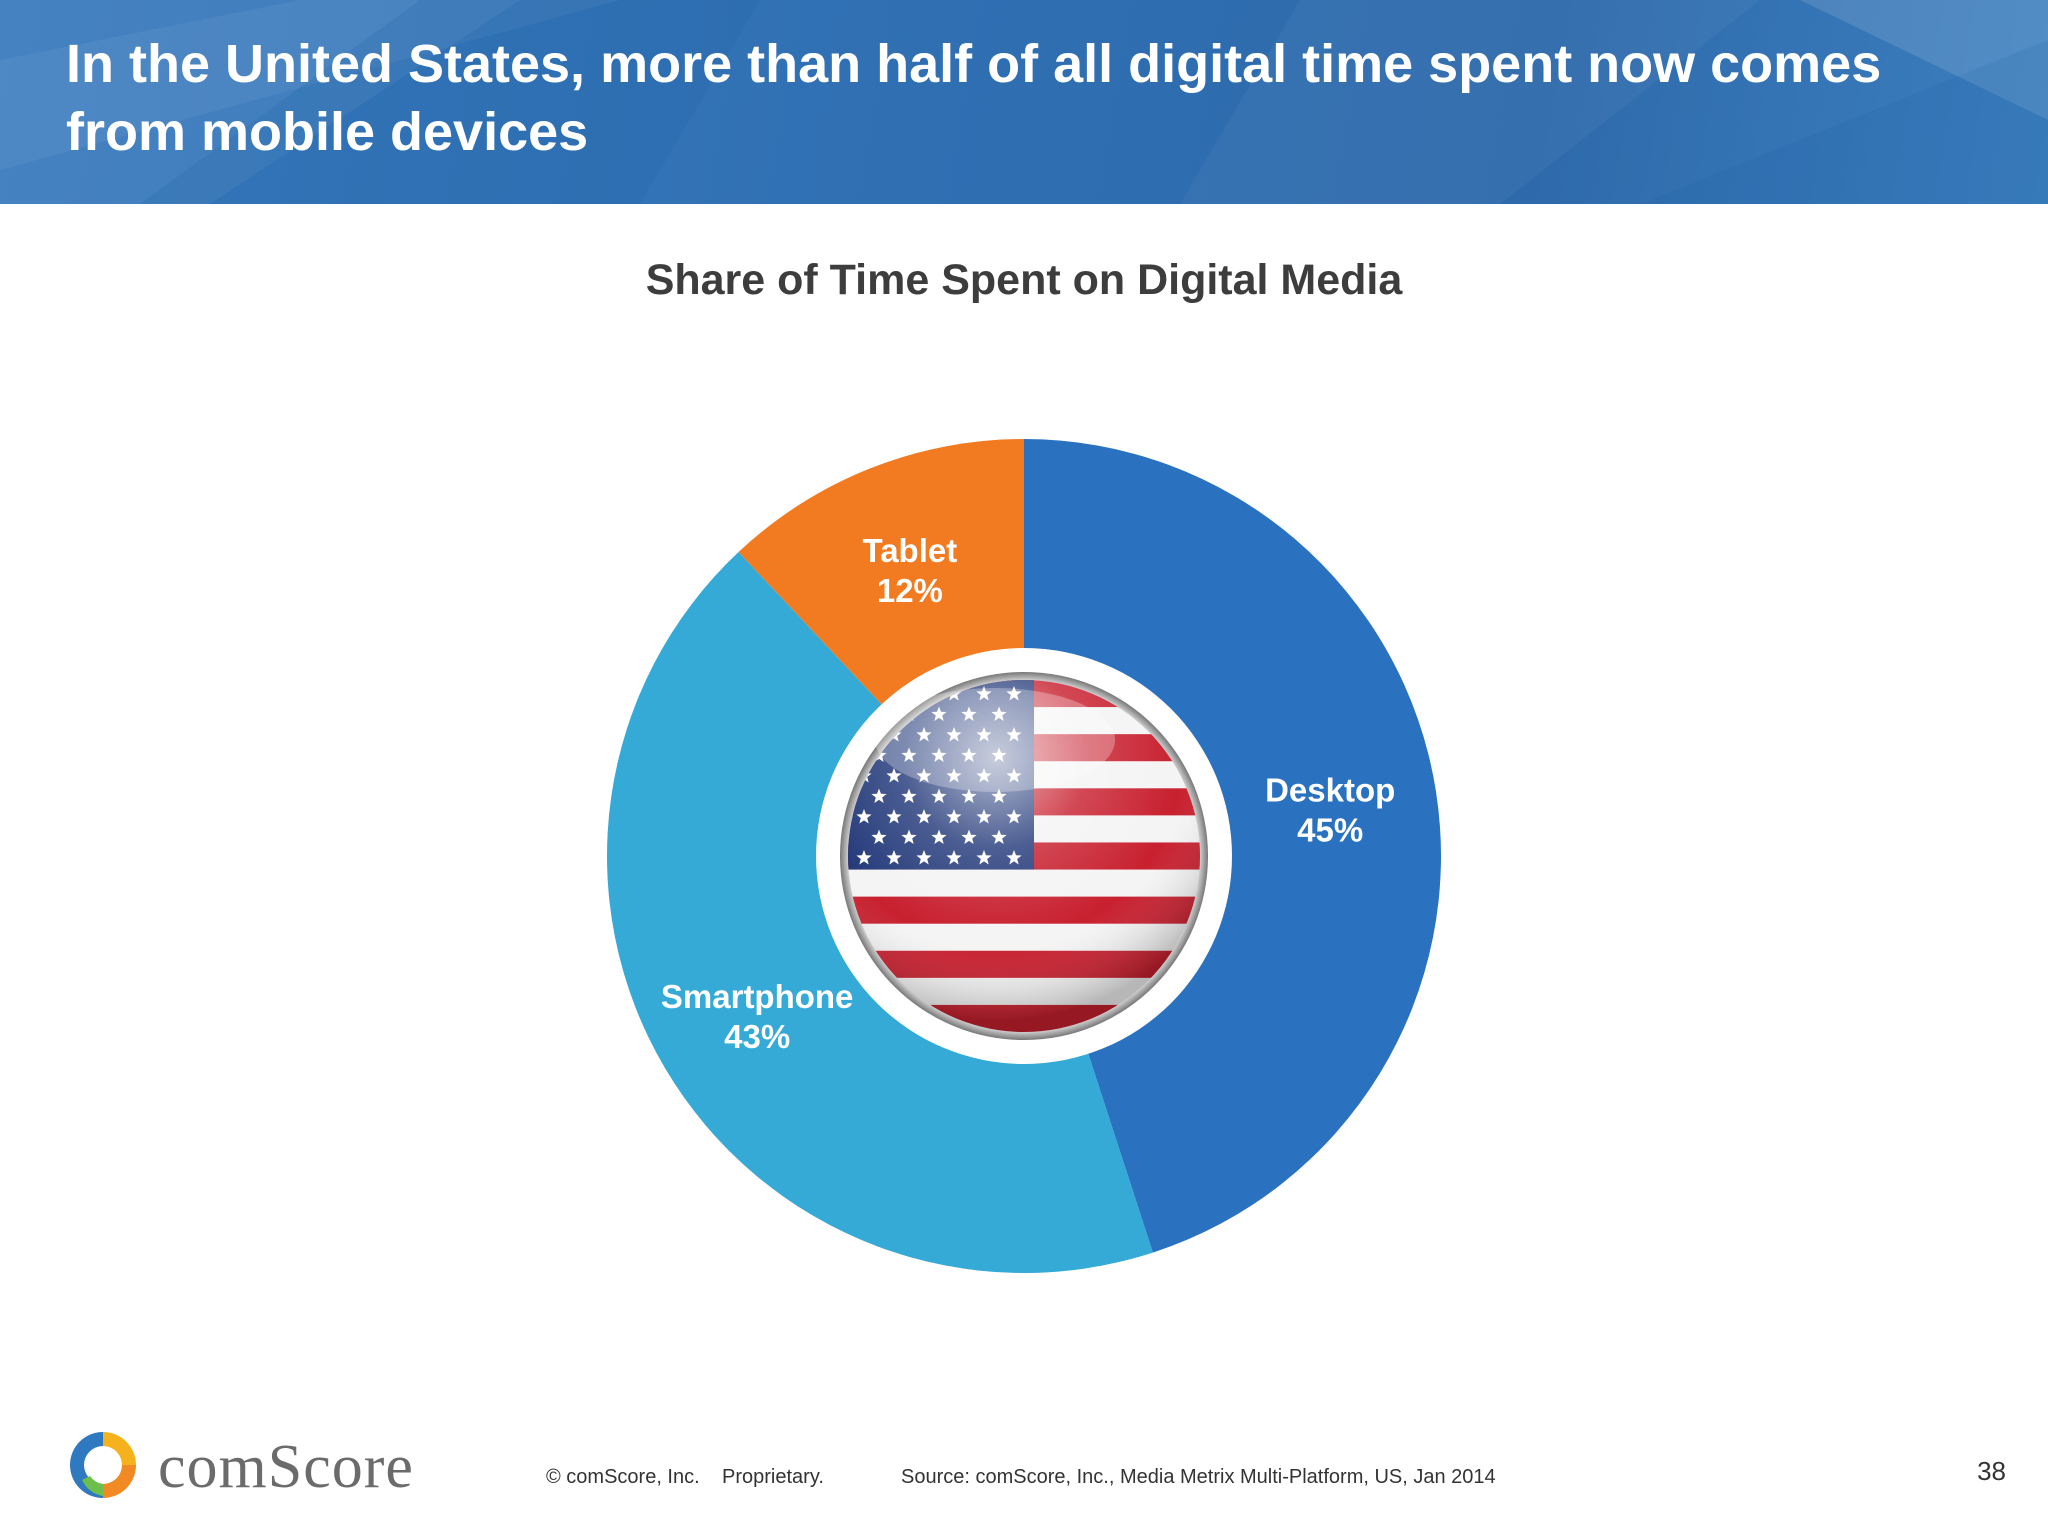 Image resolution: width=2048 pixels, height=1536 pixels. Describe the element at coordinates (286, 1467) in the screenshot. I see `logo-wordmark: comScore` at that location.